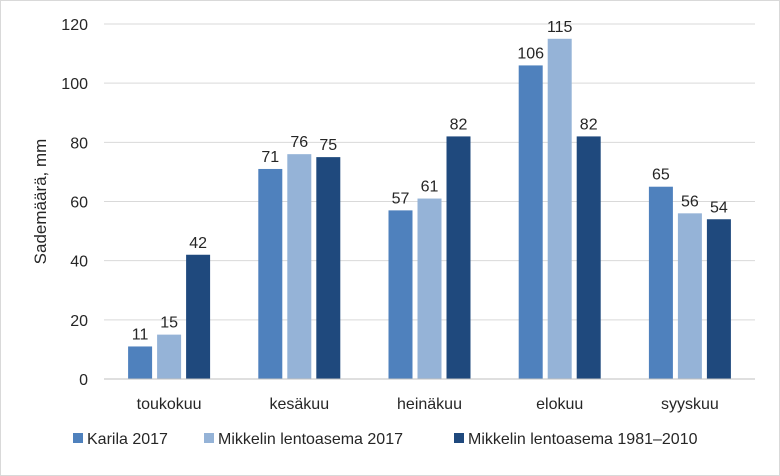 The height and width of the screenshot is (476, 780). I want to click on data-label: 15, so click(169, 323).